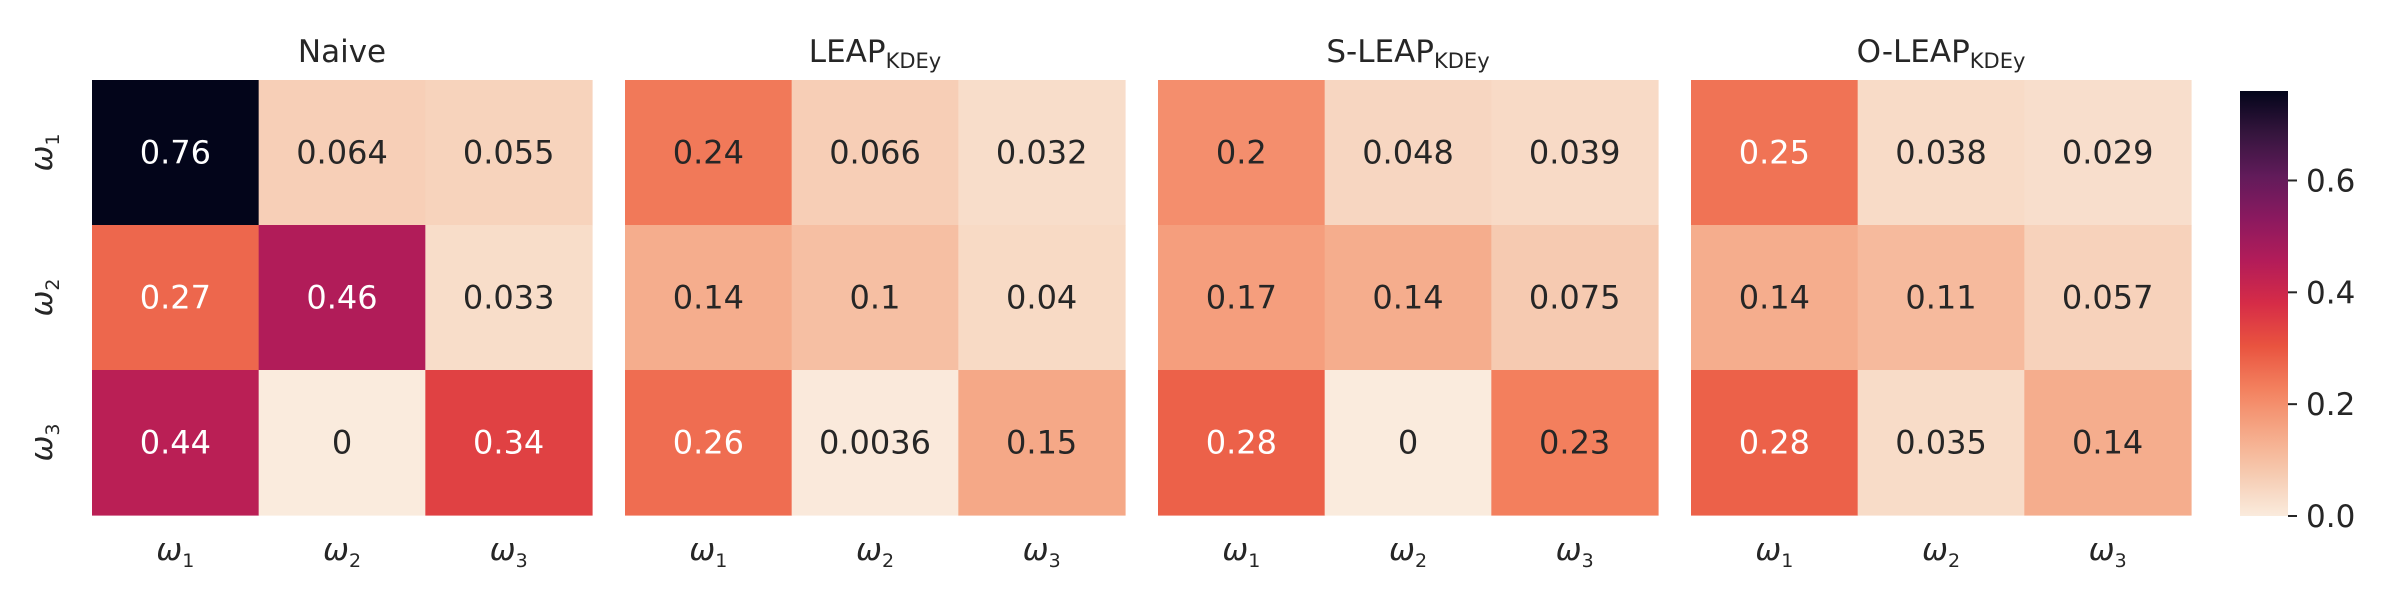 The image size is (2400, 600). Describe the element at coordinates (44, 297) in the screenshot. I see `y-tick-label: ω2` at that location.